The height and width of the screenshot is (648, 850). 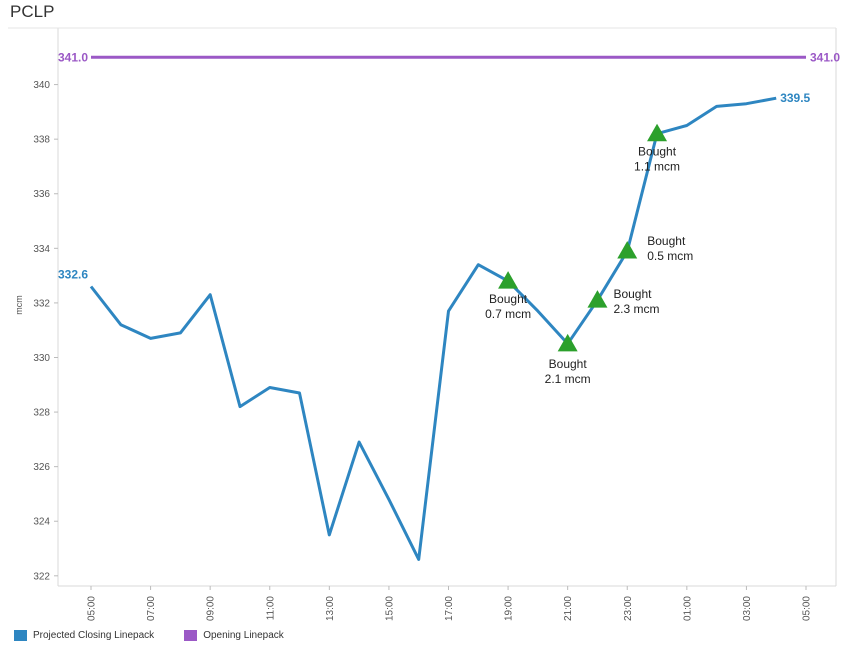 I want to click on legend-swatch-projected, so click(x=20, y=635).